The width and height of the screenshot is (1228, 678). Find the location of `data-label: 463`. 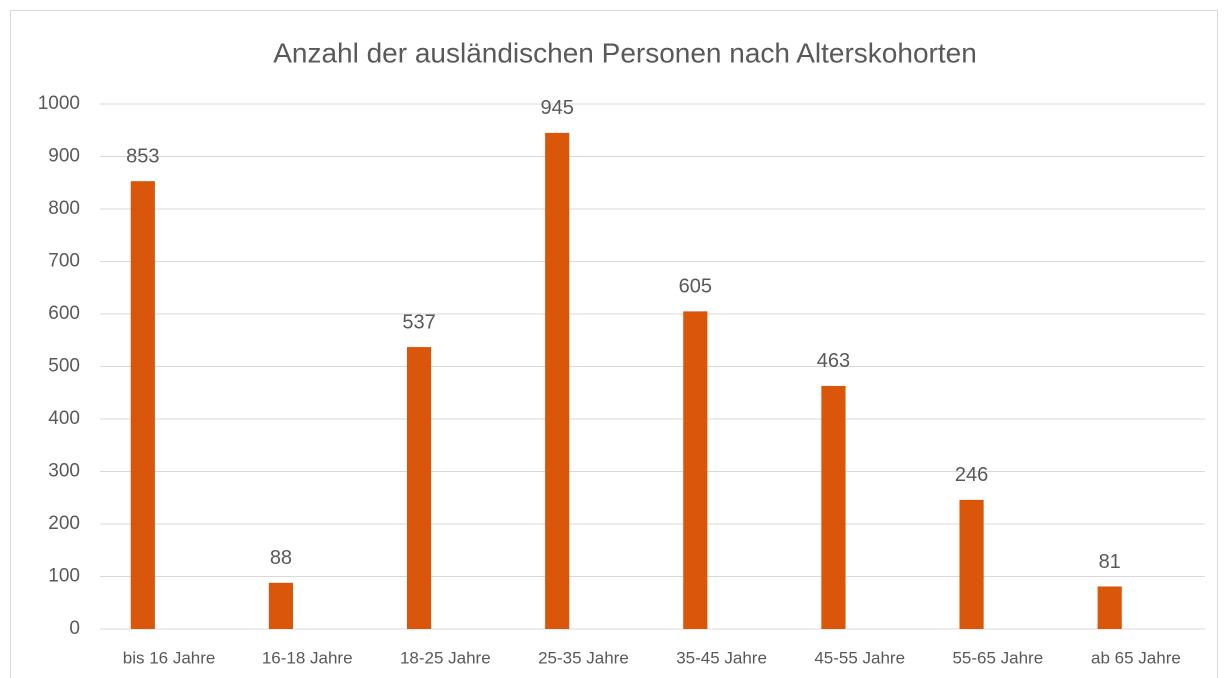

data-label: 463 is located at coordinates (833, 361).